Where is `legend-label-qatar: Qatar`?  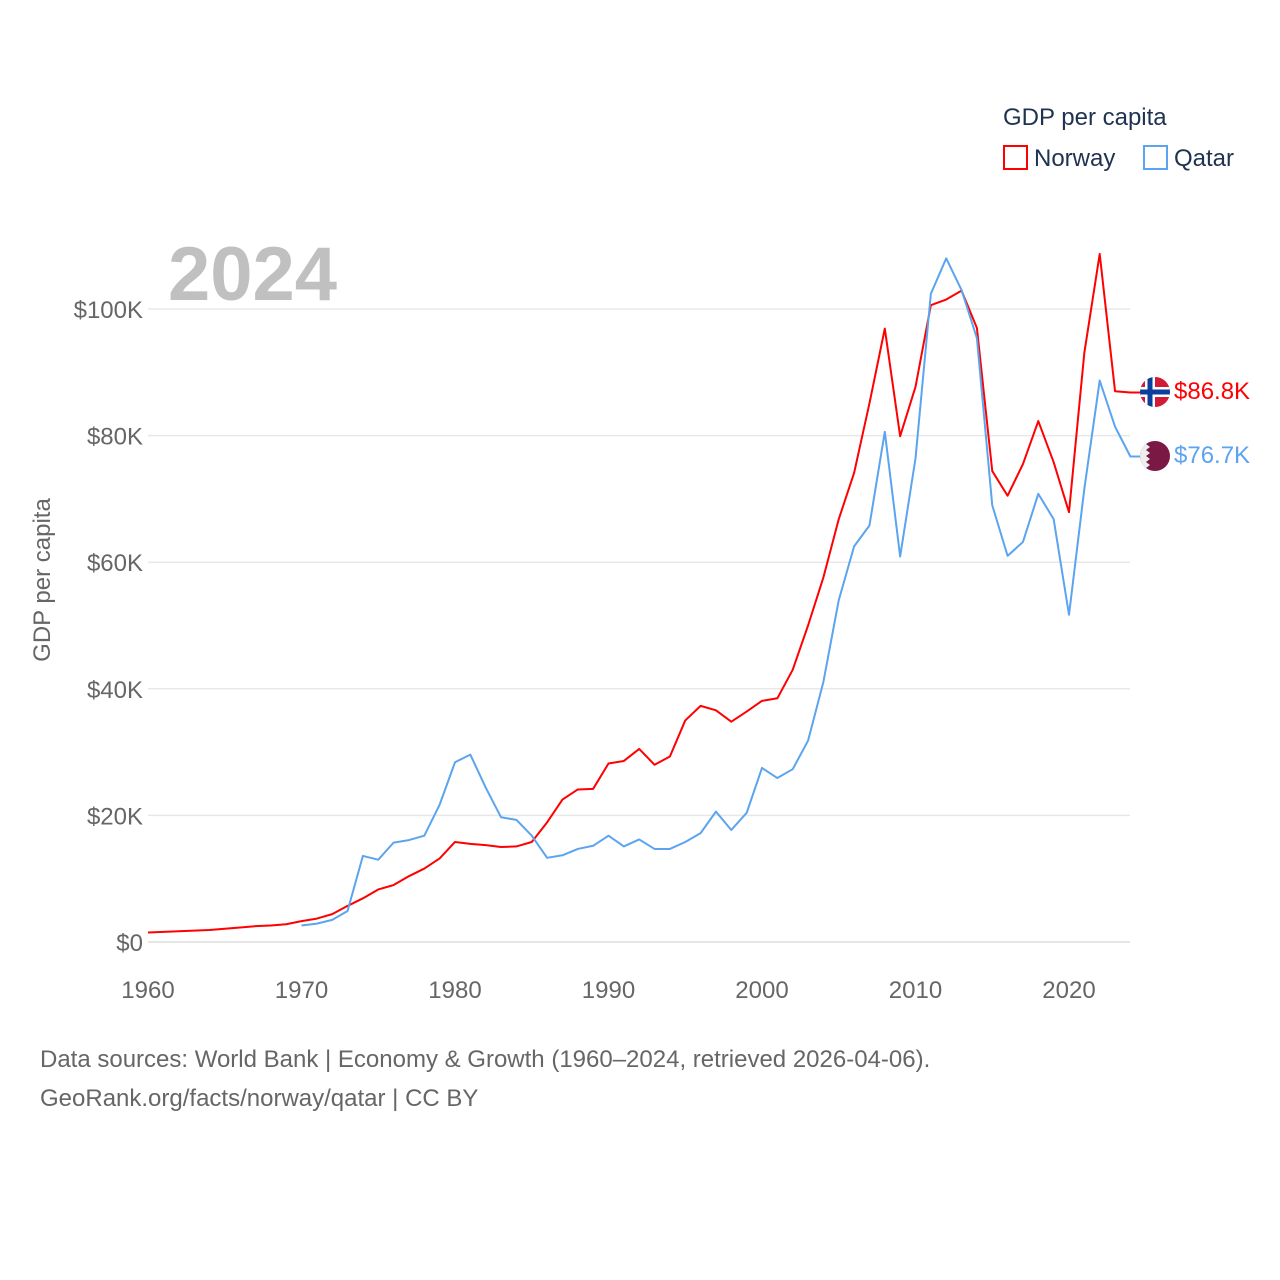 legend-label-qatar: Qatar is located at coordinates (1204, 158).